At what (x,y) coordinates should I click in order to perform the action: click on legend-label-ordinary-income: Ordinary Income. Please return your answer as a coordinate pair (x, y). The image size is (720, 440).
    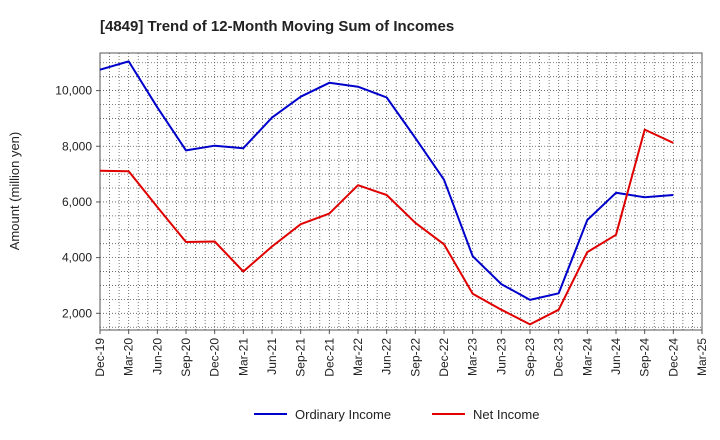
    Looking at the image, I should click on (343, 414).